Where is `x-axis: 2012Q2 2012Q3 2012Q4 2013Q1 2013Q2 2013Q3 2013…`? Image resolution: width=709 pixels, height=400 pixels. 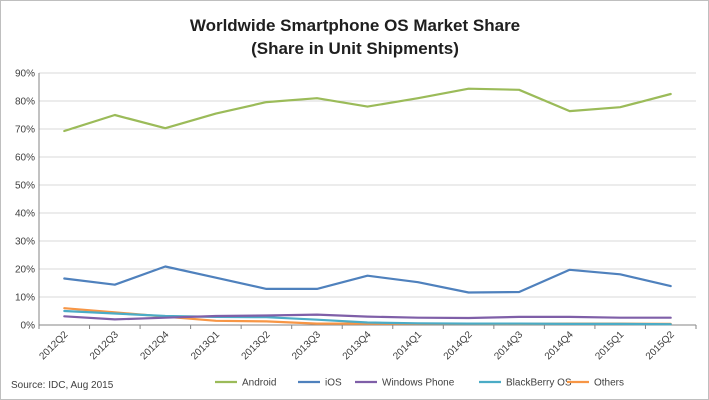 x-axis: 2012Q2 2012Q3 2012Q4 2013Q1 2013Q2 2013Q3 2013… is located at coordinates (367, 343).